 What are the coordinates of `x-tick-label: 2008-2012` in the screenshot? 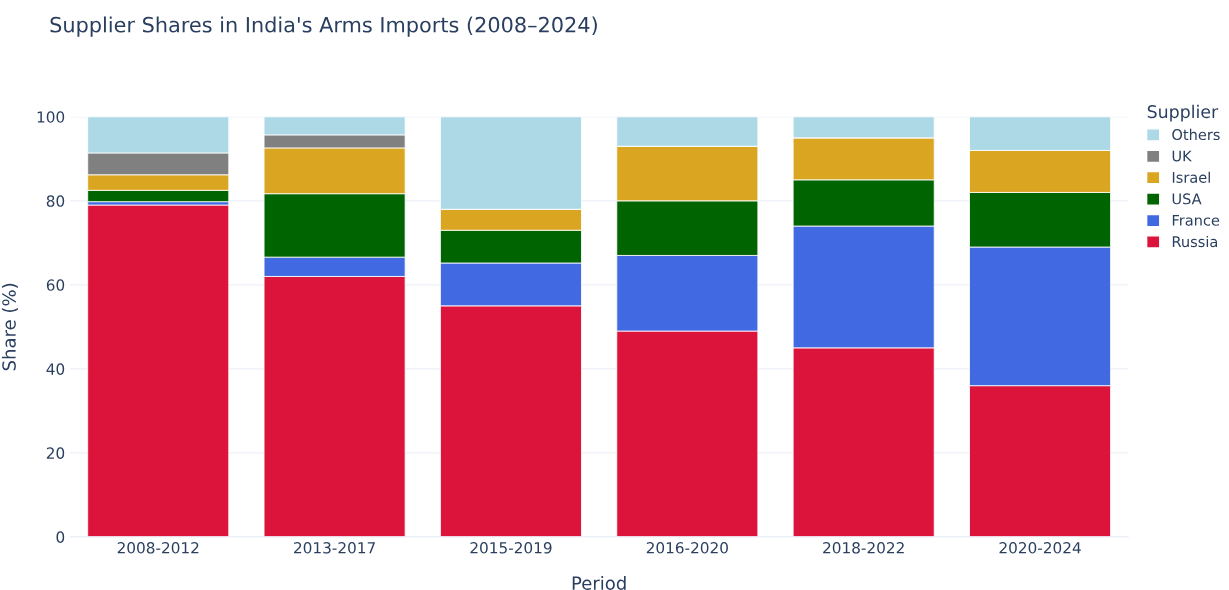 It's located at (158, 548).